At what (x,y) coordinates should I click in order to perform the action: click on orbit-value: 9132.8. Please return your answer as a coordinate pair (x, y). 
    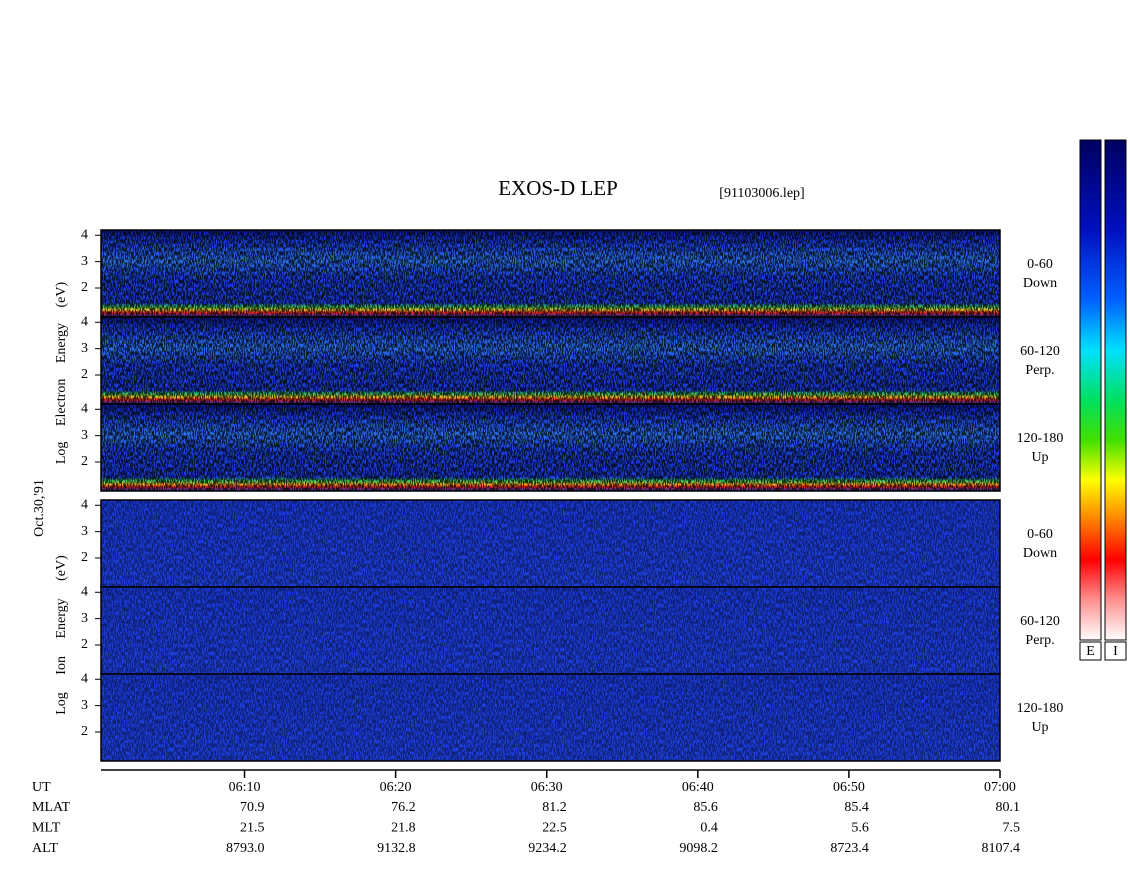
    Looking at the image, I should click on (396, 848).